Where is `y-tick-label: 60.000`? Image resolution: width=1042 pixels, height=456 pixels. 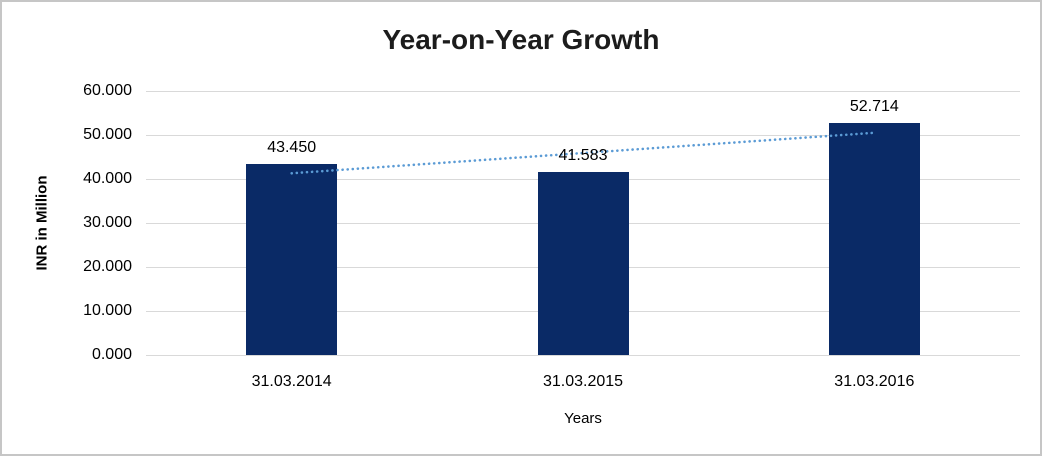
y-tick-label: 60.000 is located at coordinates (107, 90).